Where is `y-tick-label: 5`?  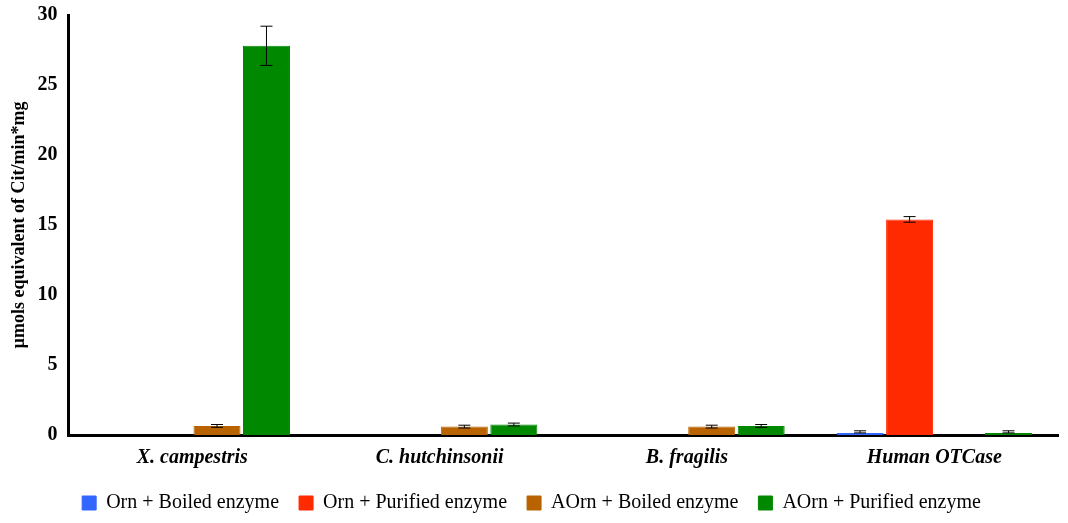
y-tick-label: 5 is located at coordinates (52, 363).